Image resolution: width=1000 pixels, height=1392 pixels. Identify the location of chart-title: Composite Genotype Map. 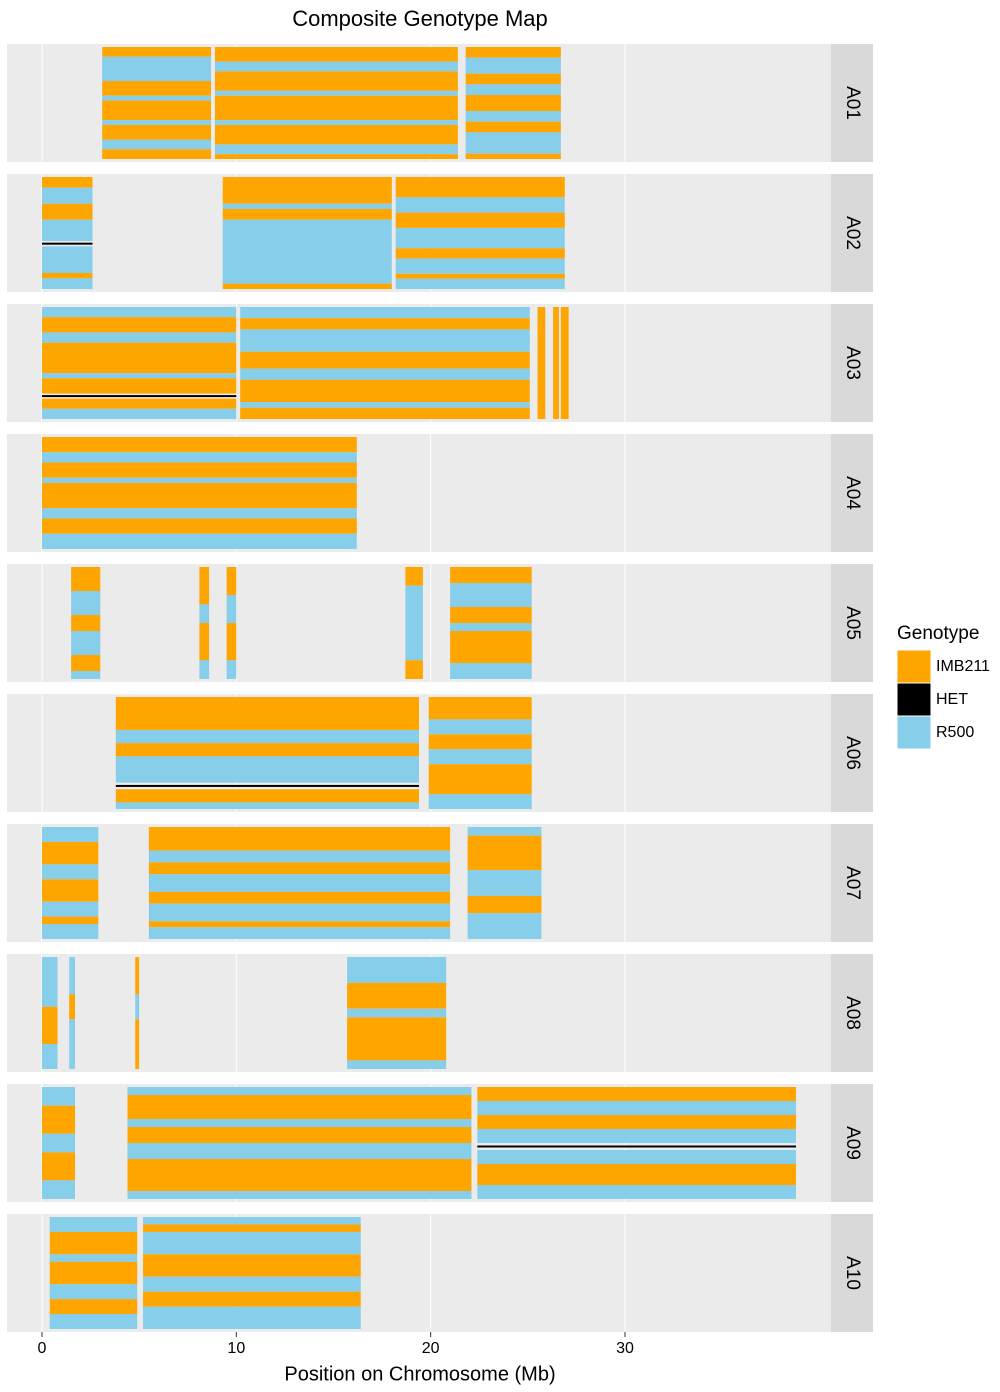
(420, 18).